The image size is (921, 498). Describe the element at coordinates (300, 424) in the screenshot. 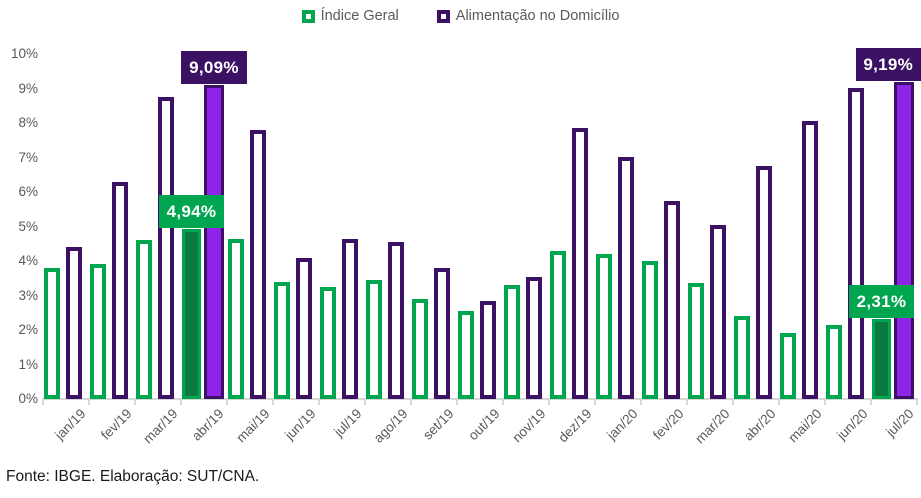

I see `x-axis-label-jun-19: jun/19` at that location.